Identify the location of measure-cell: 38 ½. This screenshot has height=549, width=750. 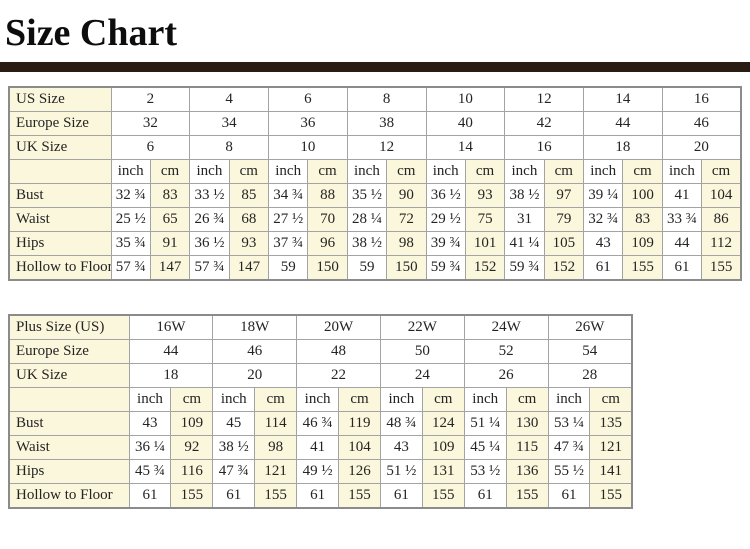
(234, 447).